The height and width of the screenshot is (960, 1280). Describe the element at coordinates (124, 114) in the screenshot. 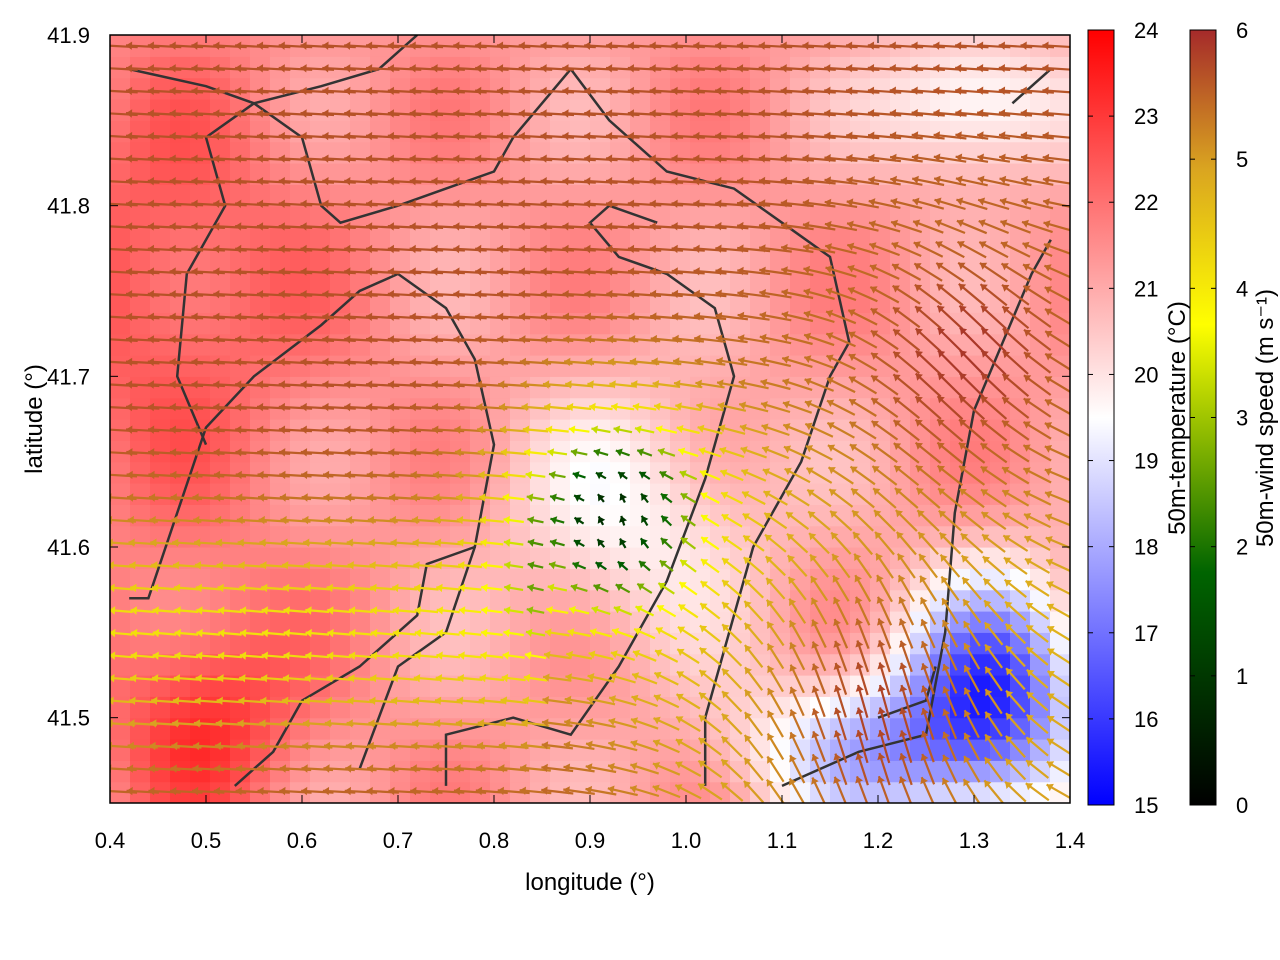

I see `wind-vector-shaft` at that location.